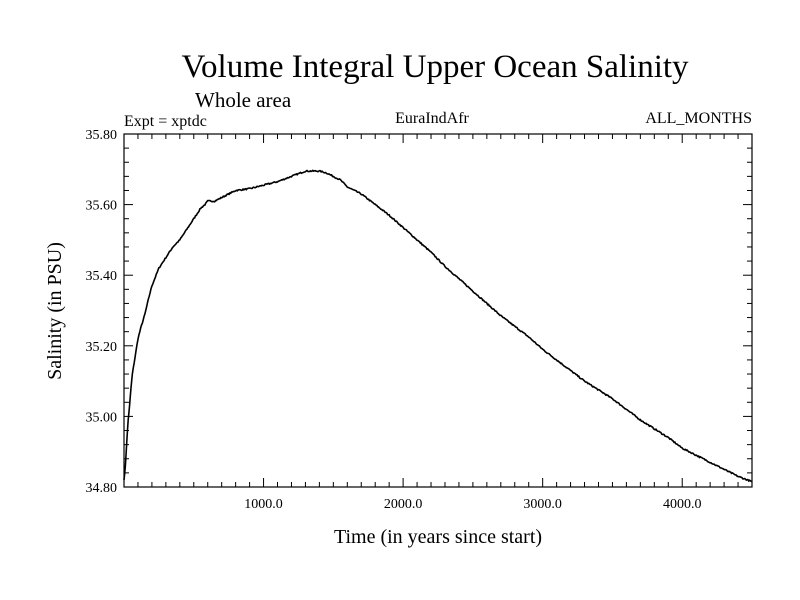  What do you see at coordinates (435, 67) in the screenshot?
I see `chart-title: Volume Integral Upper Ocean Salinity` at bounding box center [435, 67].